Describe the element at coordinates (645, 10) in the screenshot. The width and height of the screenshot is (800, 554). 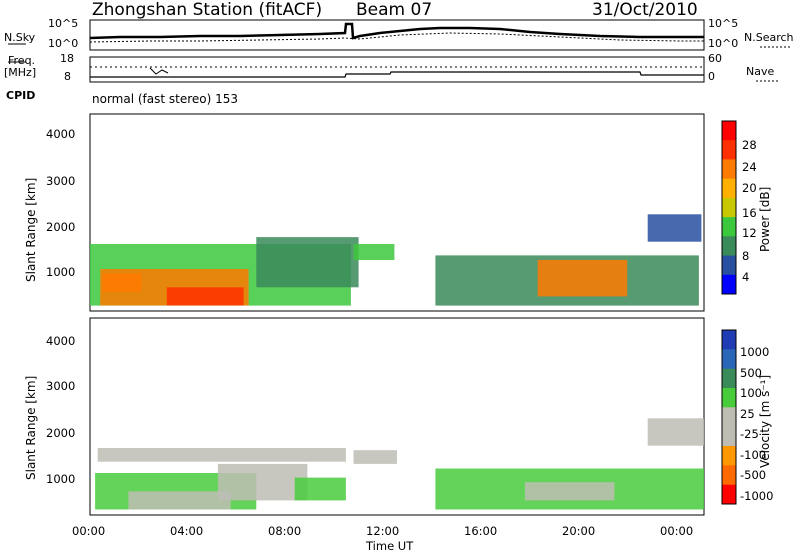
I see `date-title: 31/Oct/2010` at that location.